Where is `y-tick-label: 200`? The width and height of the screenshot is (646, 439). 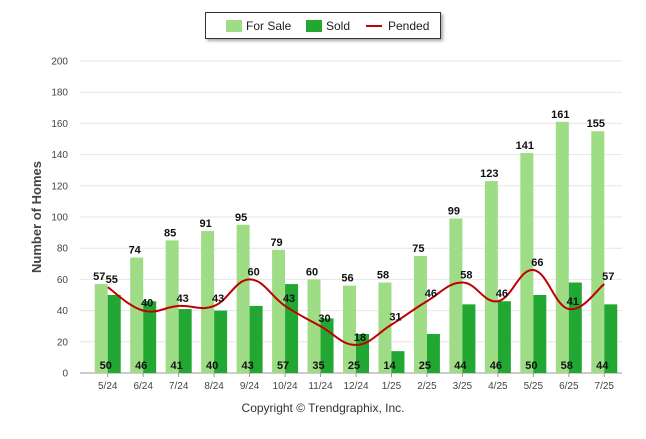
y-tick-label: 200 is located at coordinates (59, 62).